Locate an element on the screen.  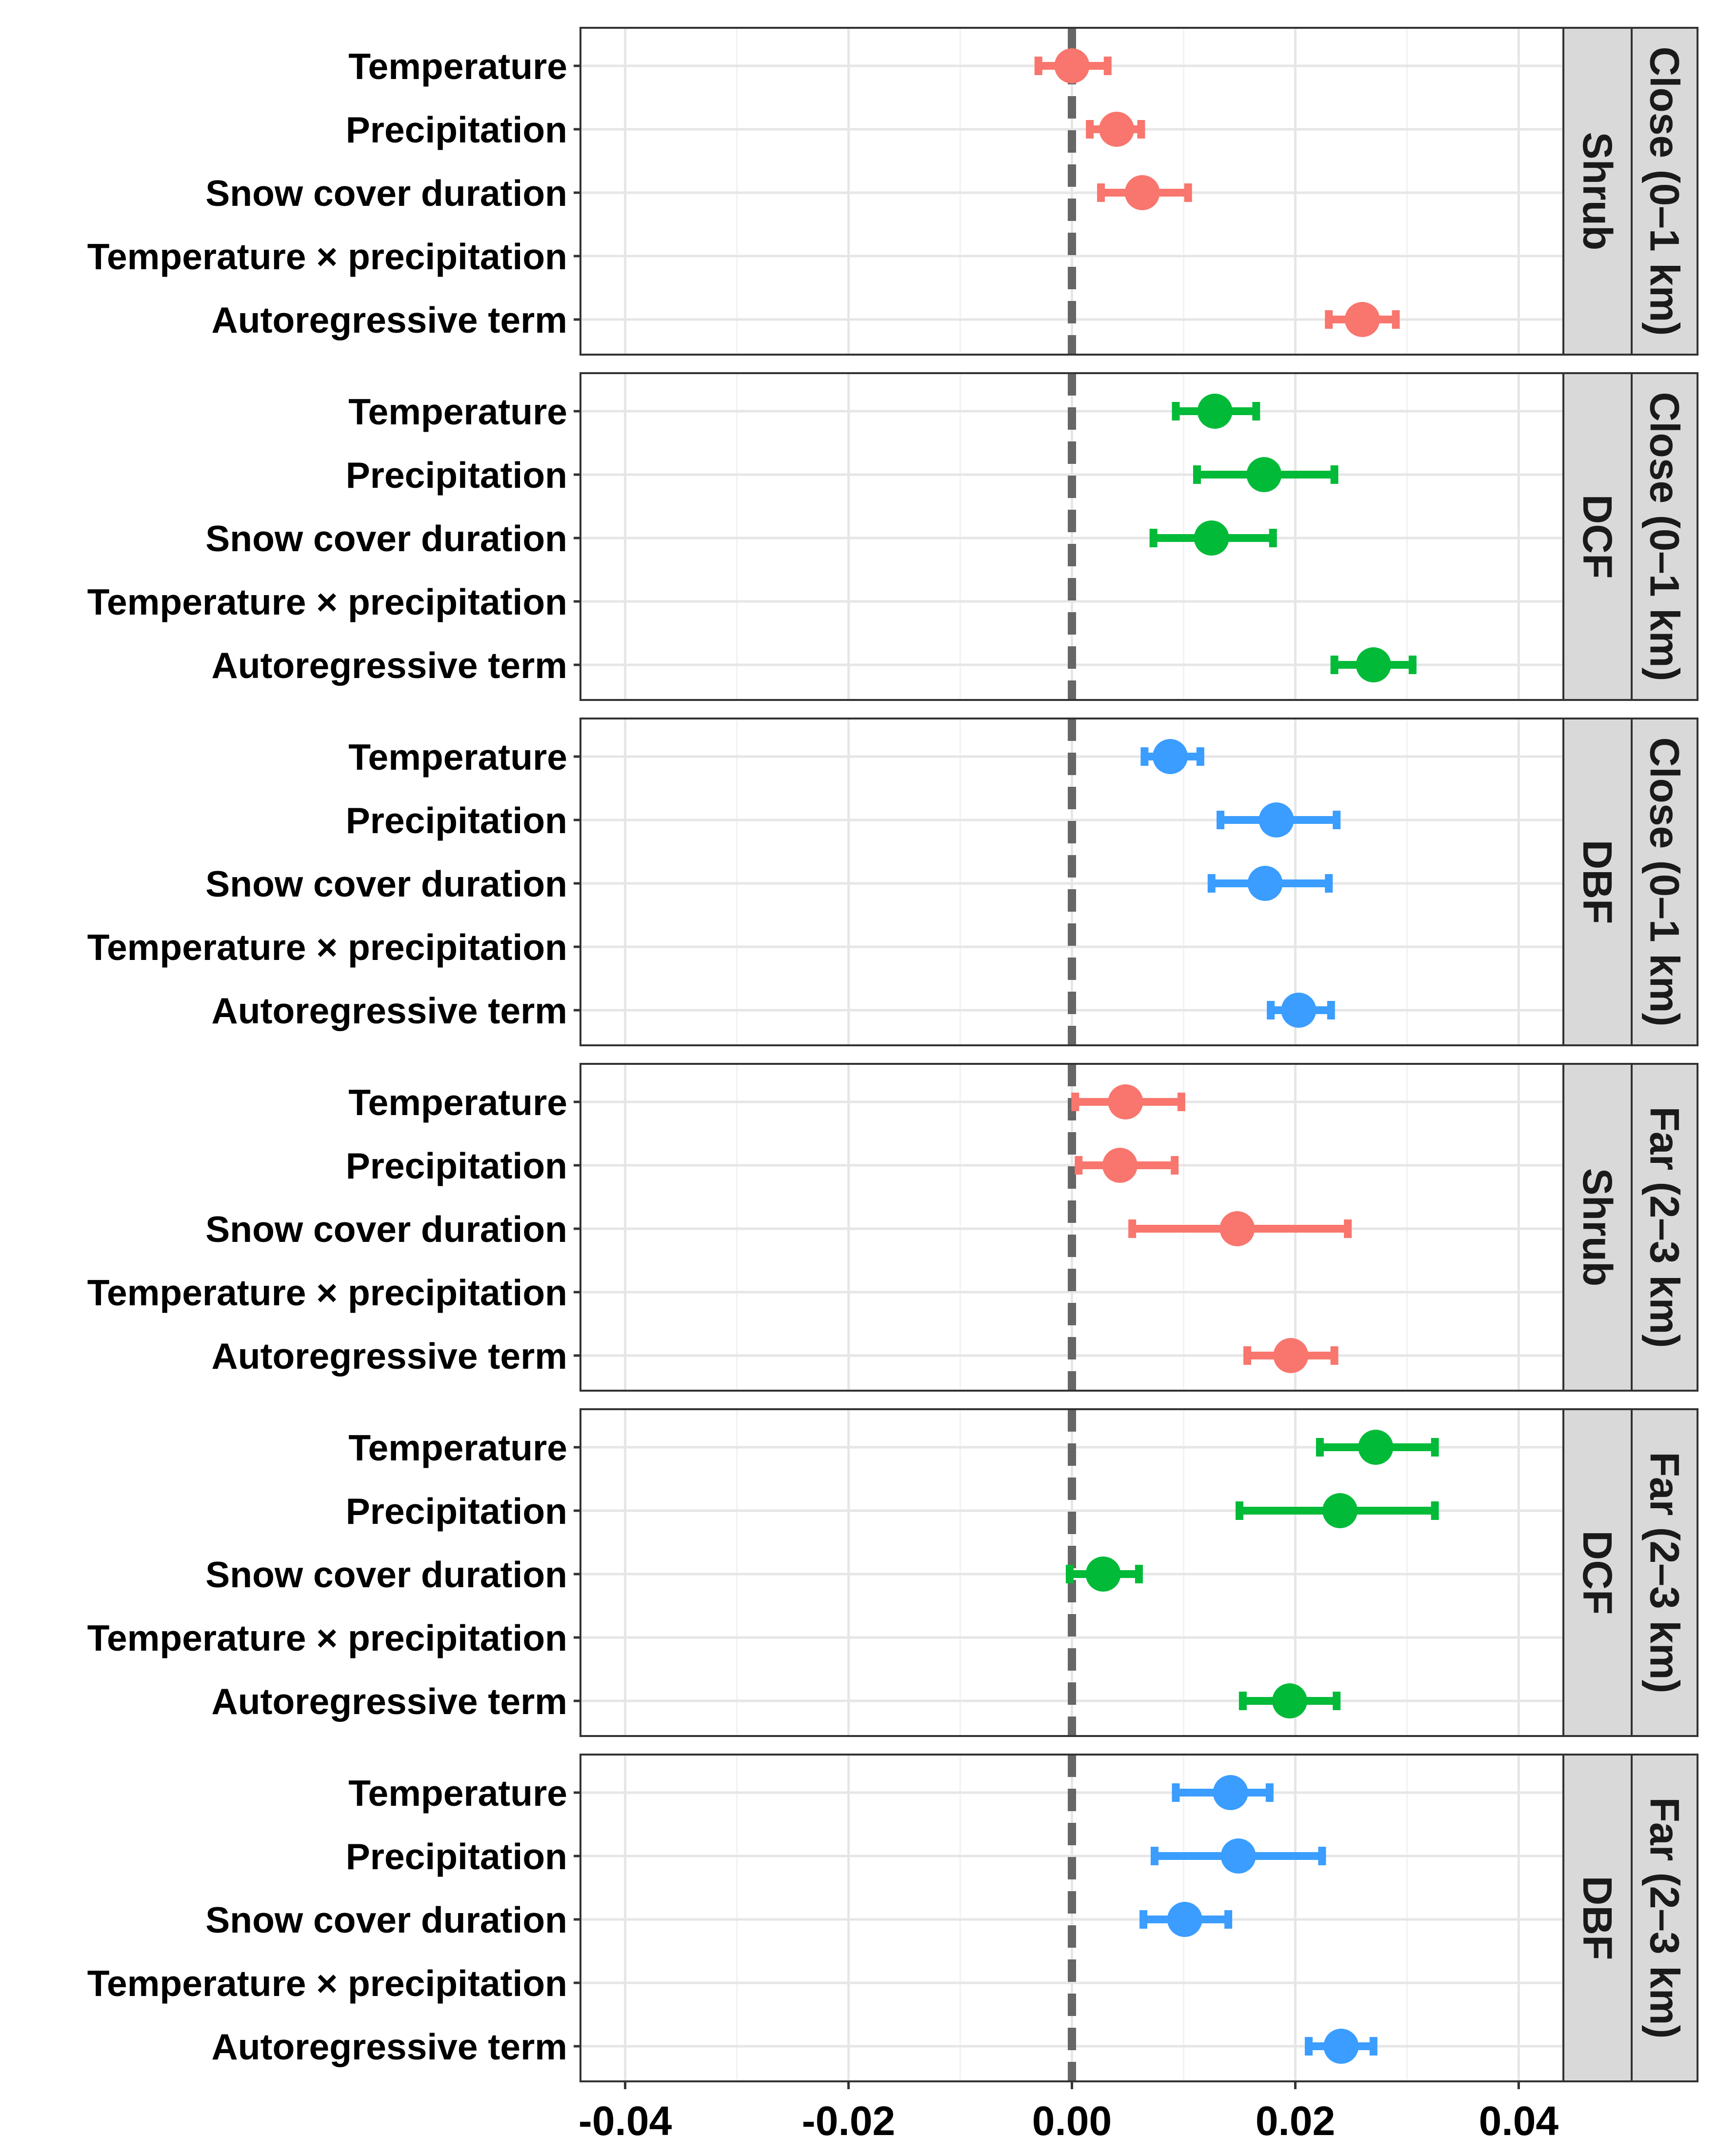
x-tick-label: 0.02 is located at coordinates (1296, 2121).